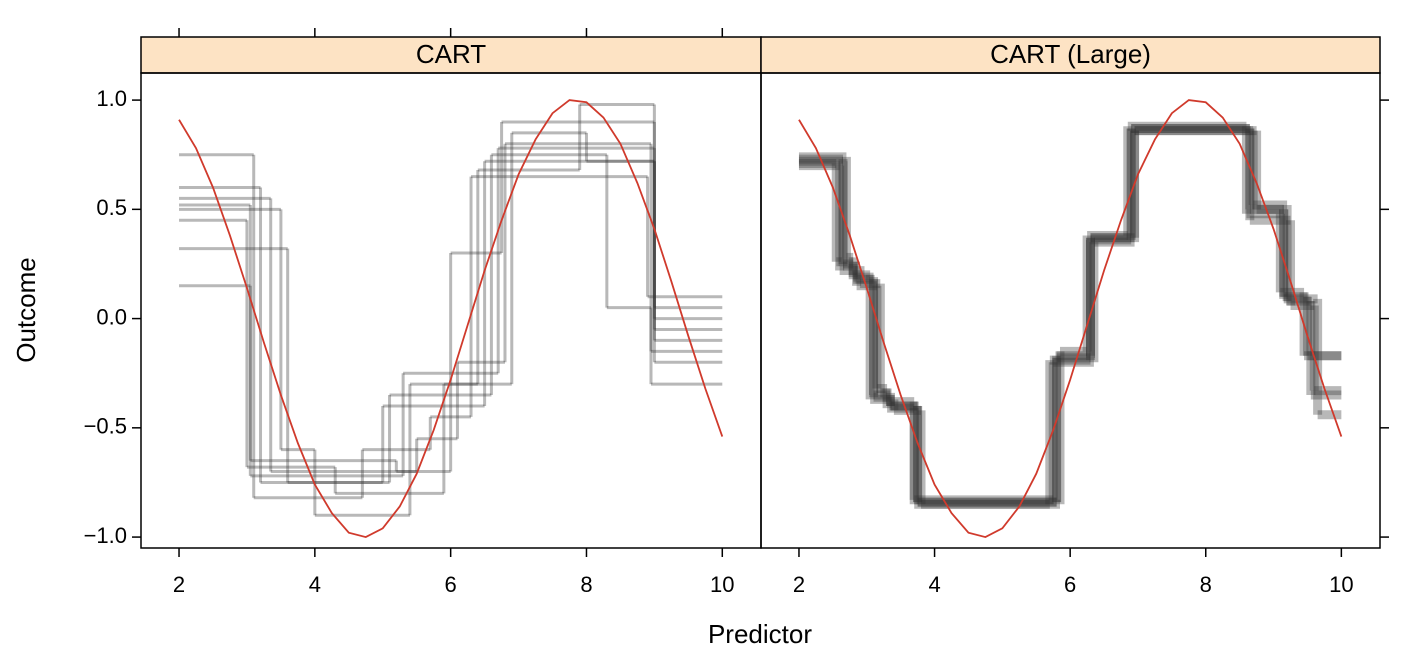  What do you see at coordinates (111, 207) in the screenshot?
I see `y-tick-label: 0.5` at bounding box center [111, 207].